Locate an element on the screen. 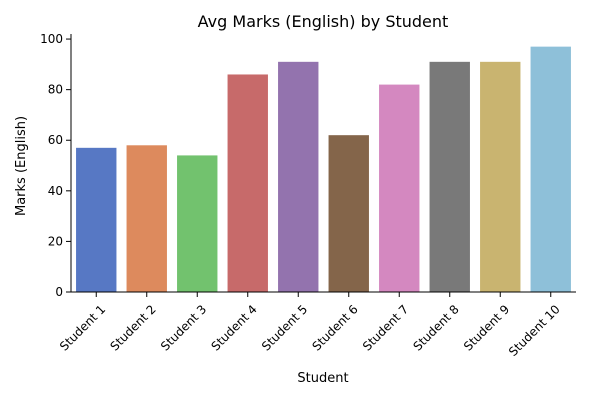 This screenshot has width=600, height=400. y-tick-label: 40 is located at coordinates (55, 191).